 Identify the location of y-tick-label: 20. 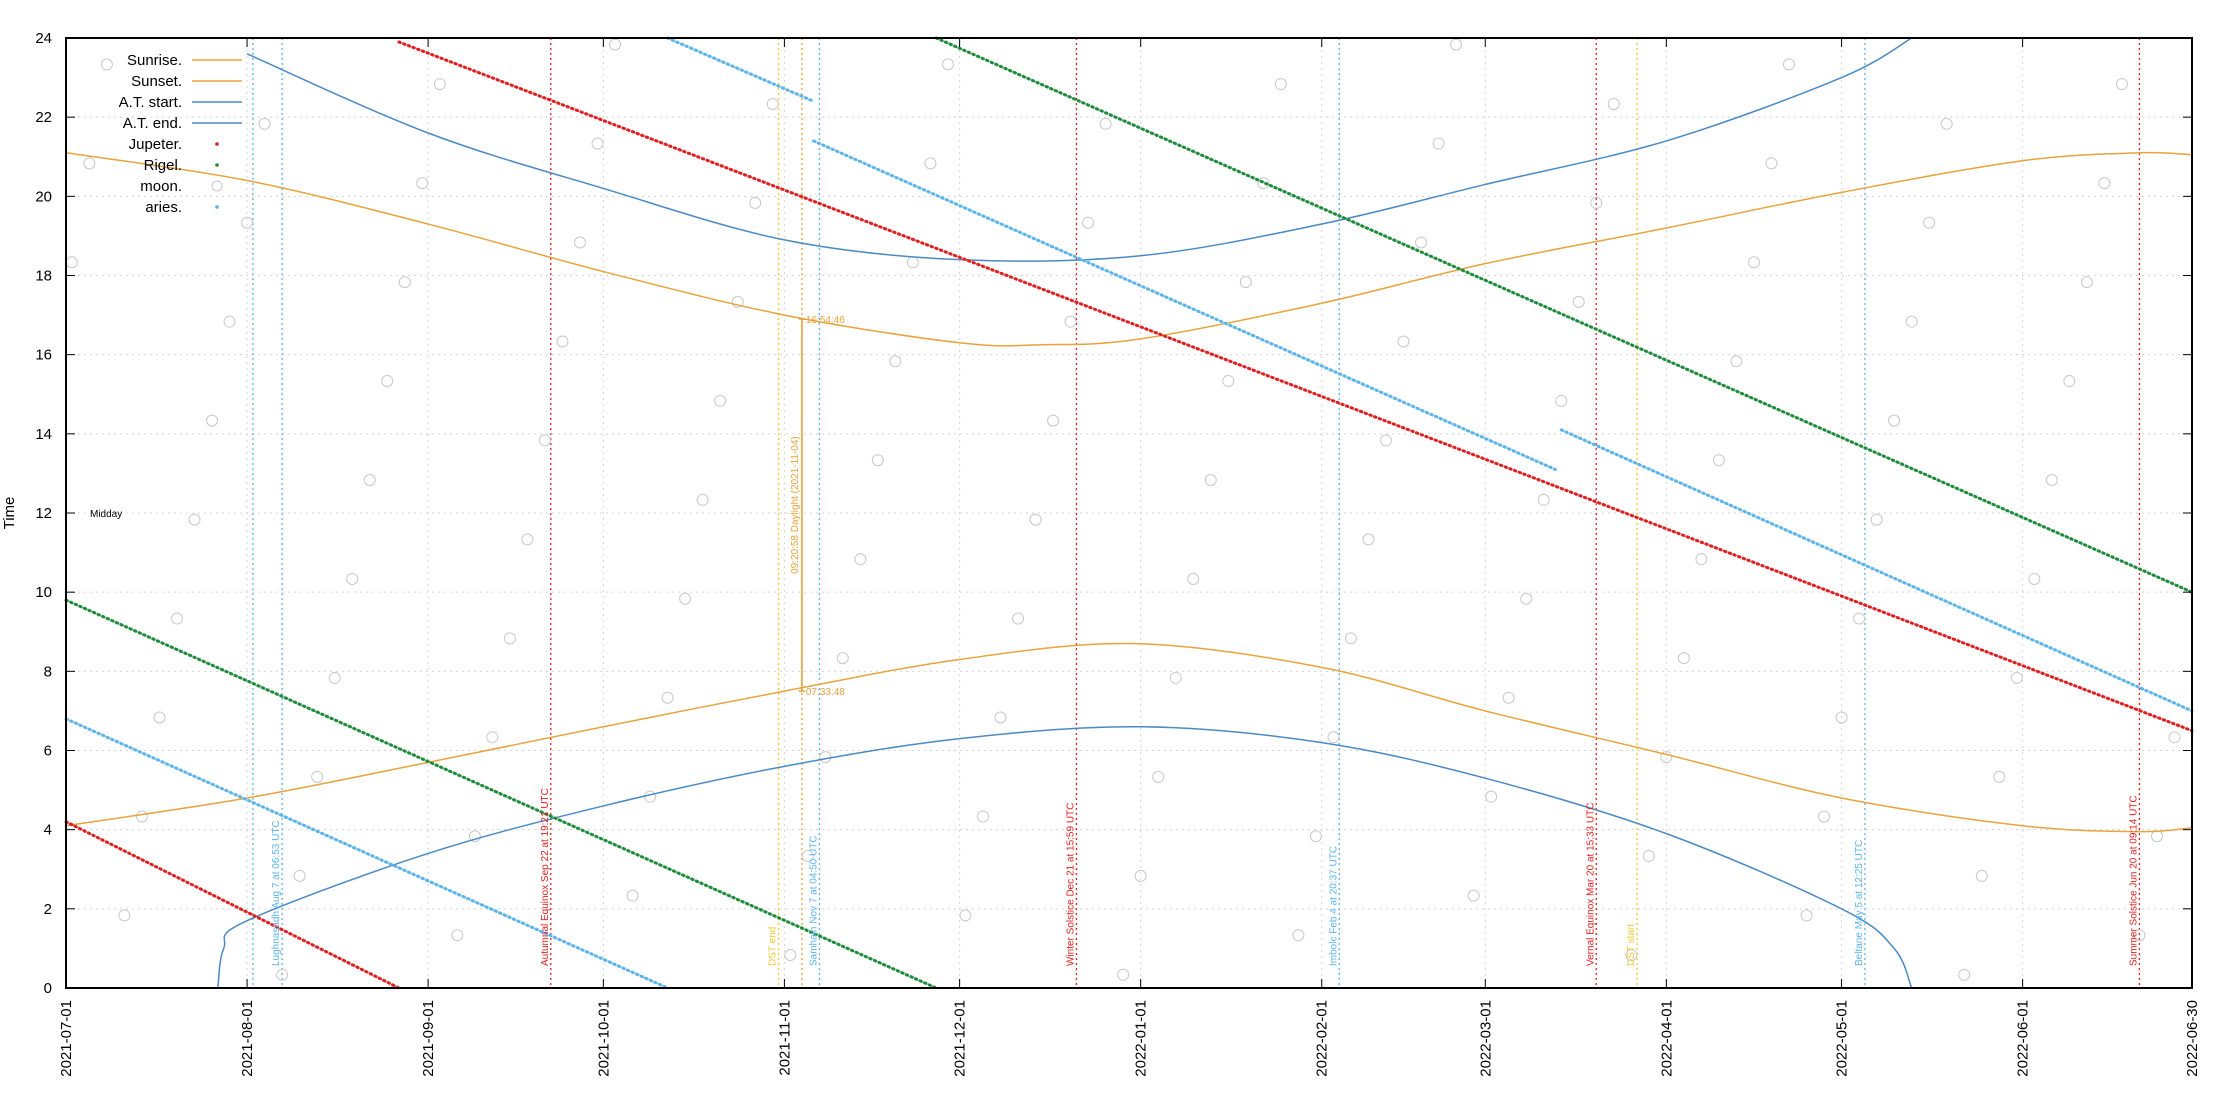
(43, 196).